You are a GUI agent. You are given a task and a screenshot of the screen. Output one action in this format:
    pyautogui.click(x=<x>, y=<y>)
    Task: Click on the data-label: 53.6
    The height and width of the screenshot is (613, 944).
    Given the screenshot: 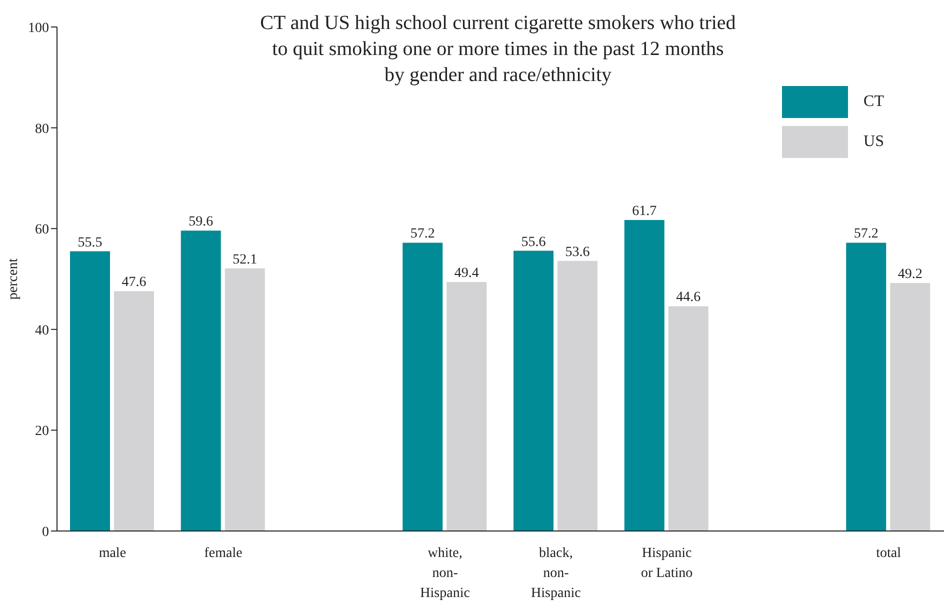 What is the action you would take?
    pyautogui.click(x=577, y=252)
    